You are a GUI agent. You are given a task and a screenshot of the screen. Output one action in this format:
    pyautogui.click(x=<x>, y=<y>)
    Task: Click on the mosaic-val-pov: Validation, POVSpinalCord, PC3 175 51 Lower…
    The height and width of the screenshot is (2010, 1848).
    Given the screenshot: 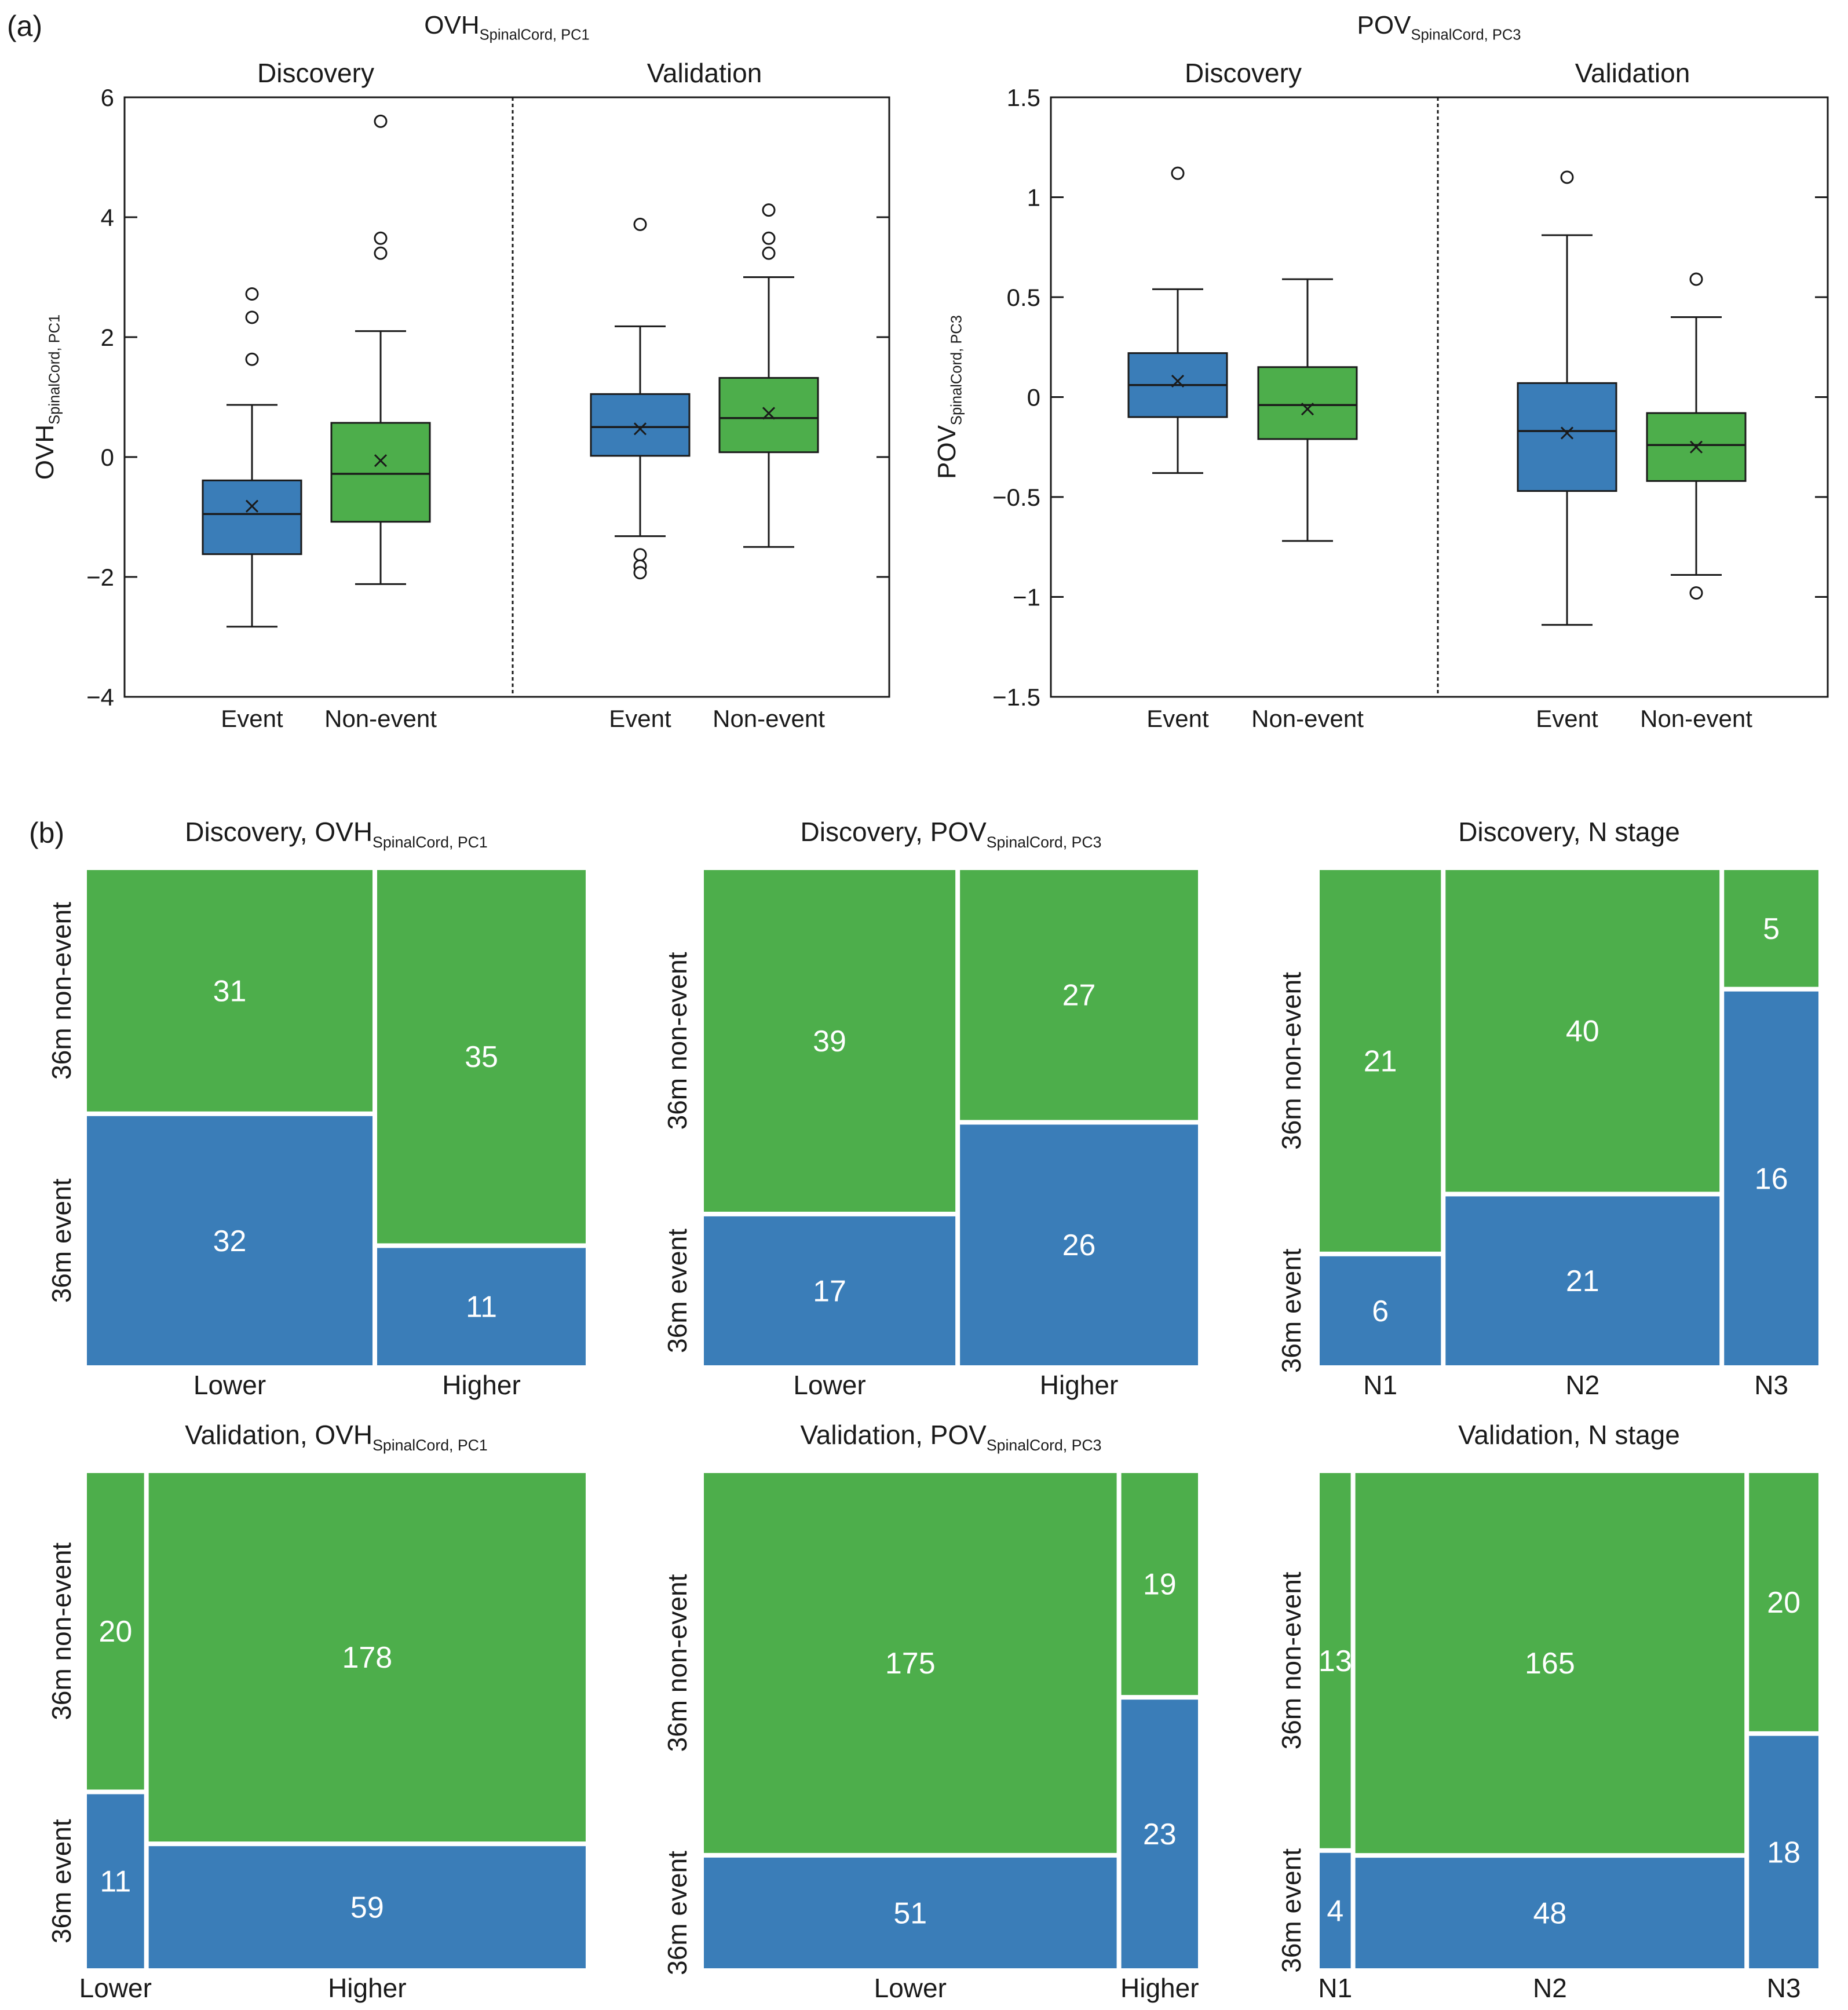 What is the action you would take?
    pyautogui.click(x=931, y=1711)
    